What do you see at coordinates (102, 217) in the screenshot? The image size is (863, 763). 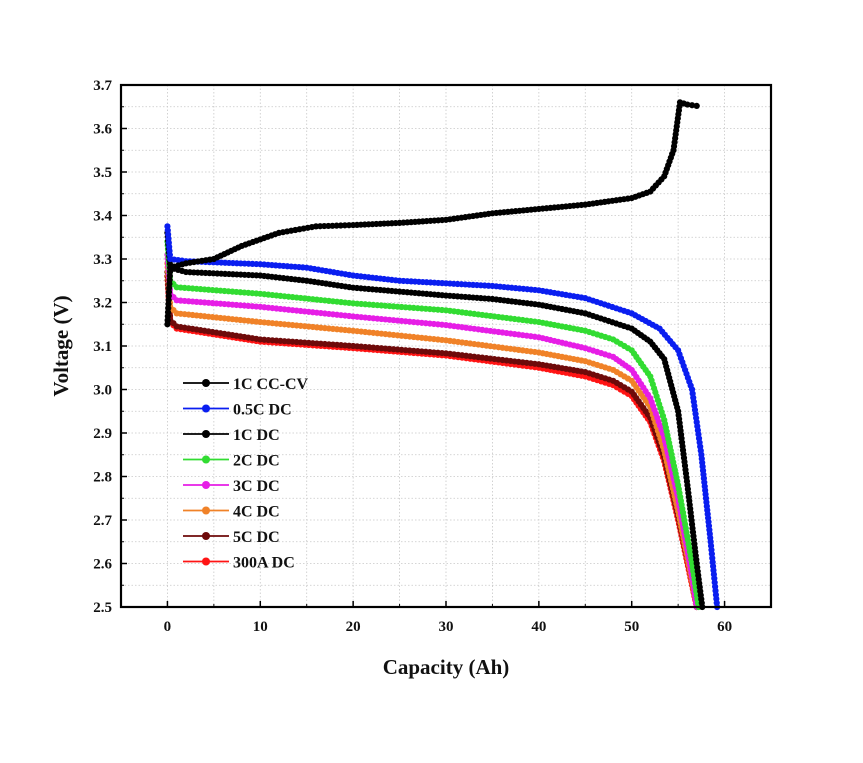 I see `y-tick-label: 3.4` at bounding box center [102, 217].